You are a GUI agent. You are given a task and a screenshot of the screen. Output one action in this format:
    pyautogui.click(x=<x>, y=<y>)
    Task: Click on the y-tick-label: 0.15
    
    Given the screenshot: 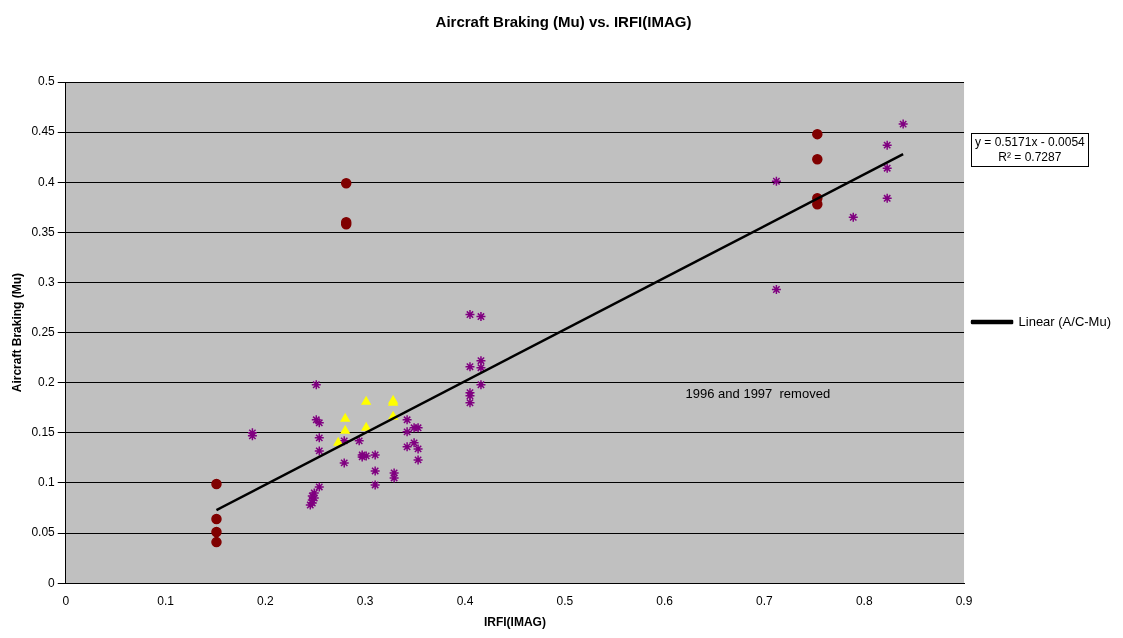 What is the action you would take?
    pyautogui.click(x=43, y=432)
    